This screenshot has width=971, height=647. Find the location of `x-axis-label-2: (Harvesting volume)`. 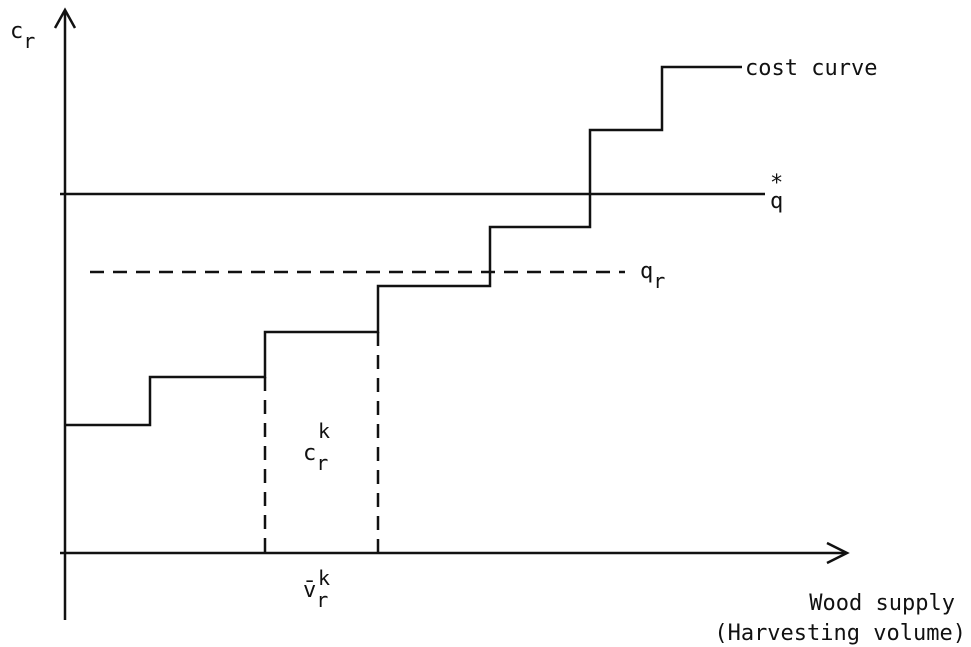

x-axis-label-2: (Harvesting volume) is located at coordinates (840, 633).